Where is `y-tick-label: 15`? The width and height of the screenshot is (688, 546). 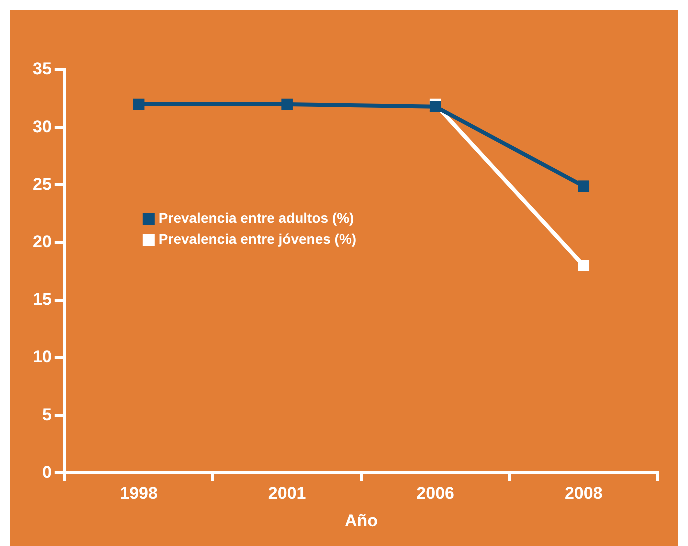 y-tick-label: 15 is located at coordinates (42, 300).